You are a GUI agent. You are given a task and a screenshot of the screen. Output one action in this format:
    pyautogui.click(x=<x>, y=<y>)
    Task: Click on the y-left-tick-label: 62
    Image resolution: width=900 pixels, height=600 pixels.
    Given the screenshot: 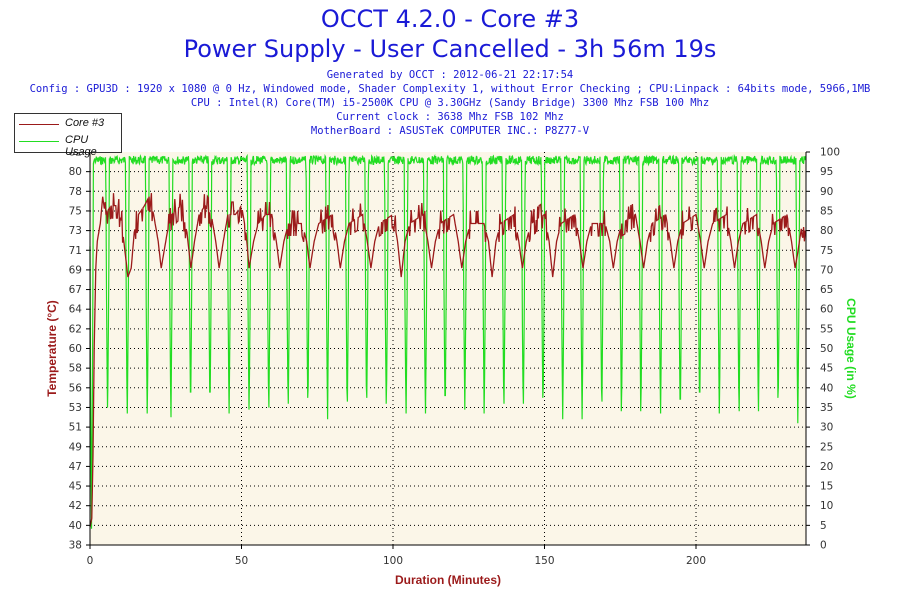 What is the action you would take?
    pyautogui.click(x=75, y=329)
    